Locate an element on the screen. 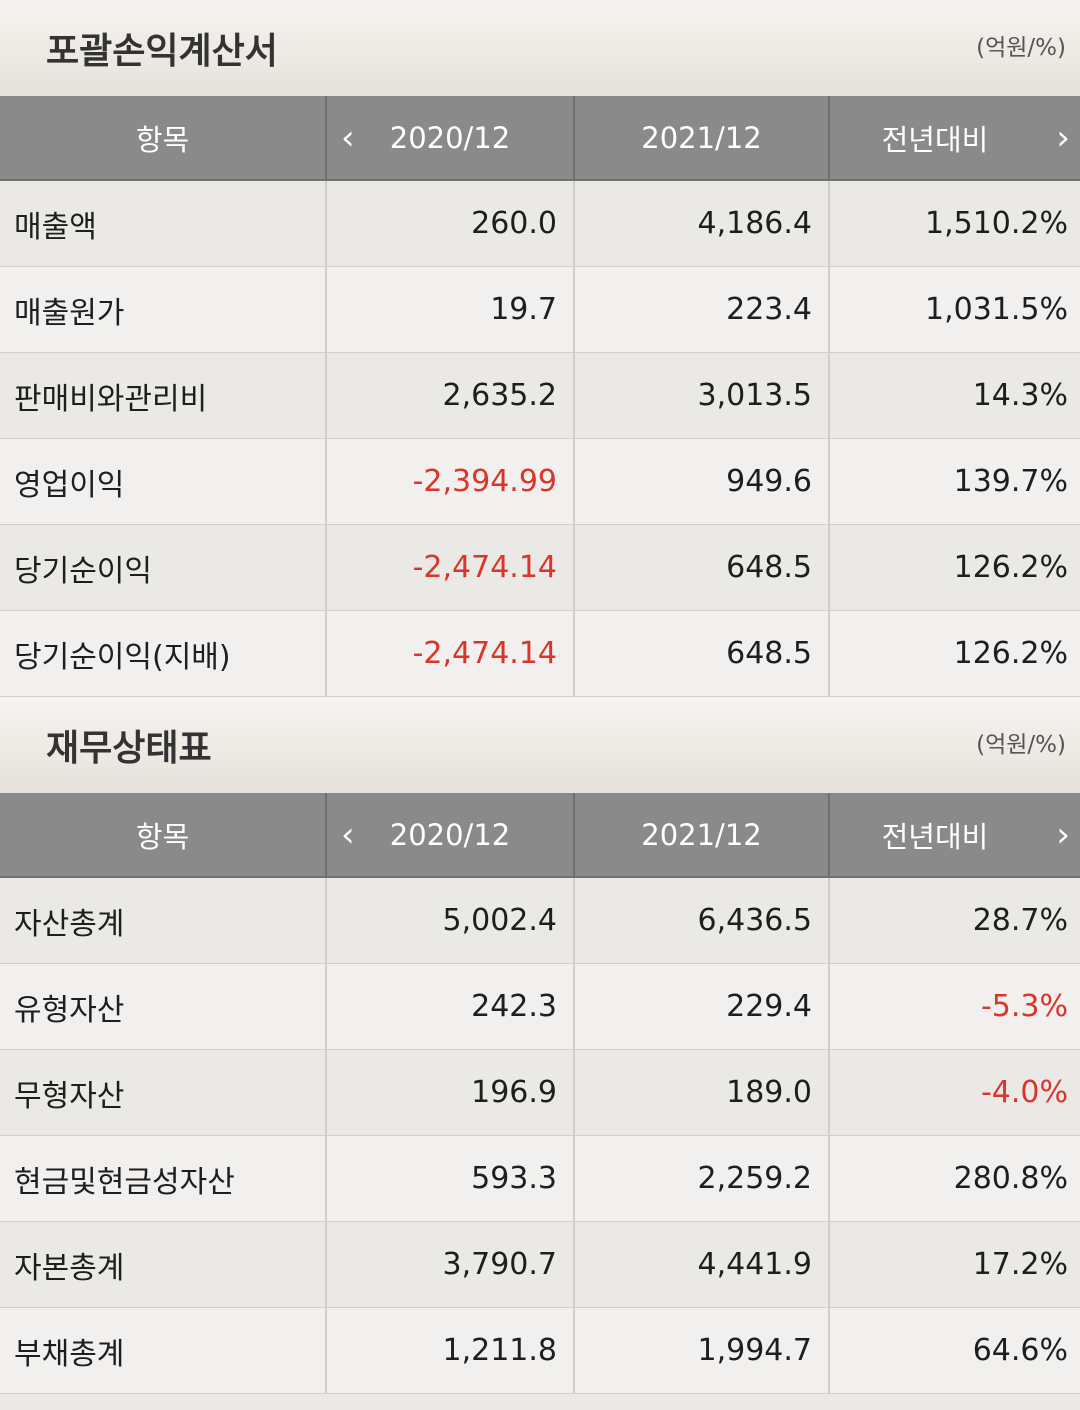 The height and width of the screenshot is (1410, 1080). value-2020: 3,790.7 is located at coordinates (449, 1264).